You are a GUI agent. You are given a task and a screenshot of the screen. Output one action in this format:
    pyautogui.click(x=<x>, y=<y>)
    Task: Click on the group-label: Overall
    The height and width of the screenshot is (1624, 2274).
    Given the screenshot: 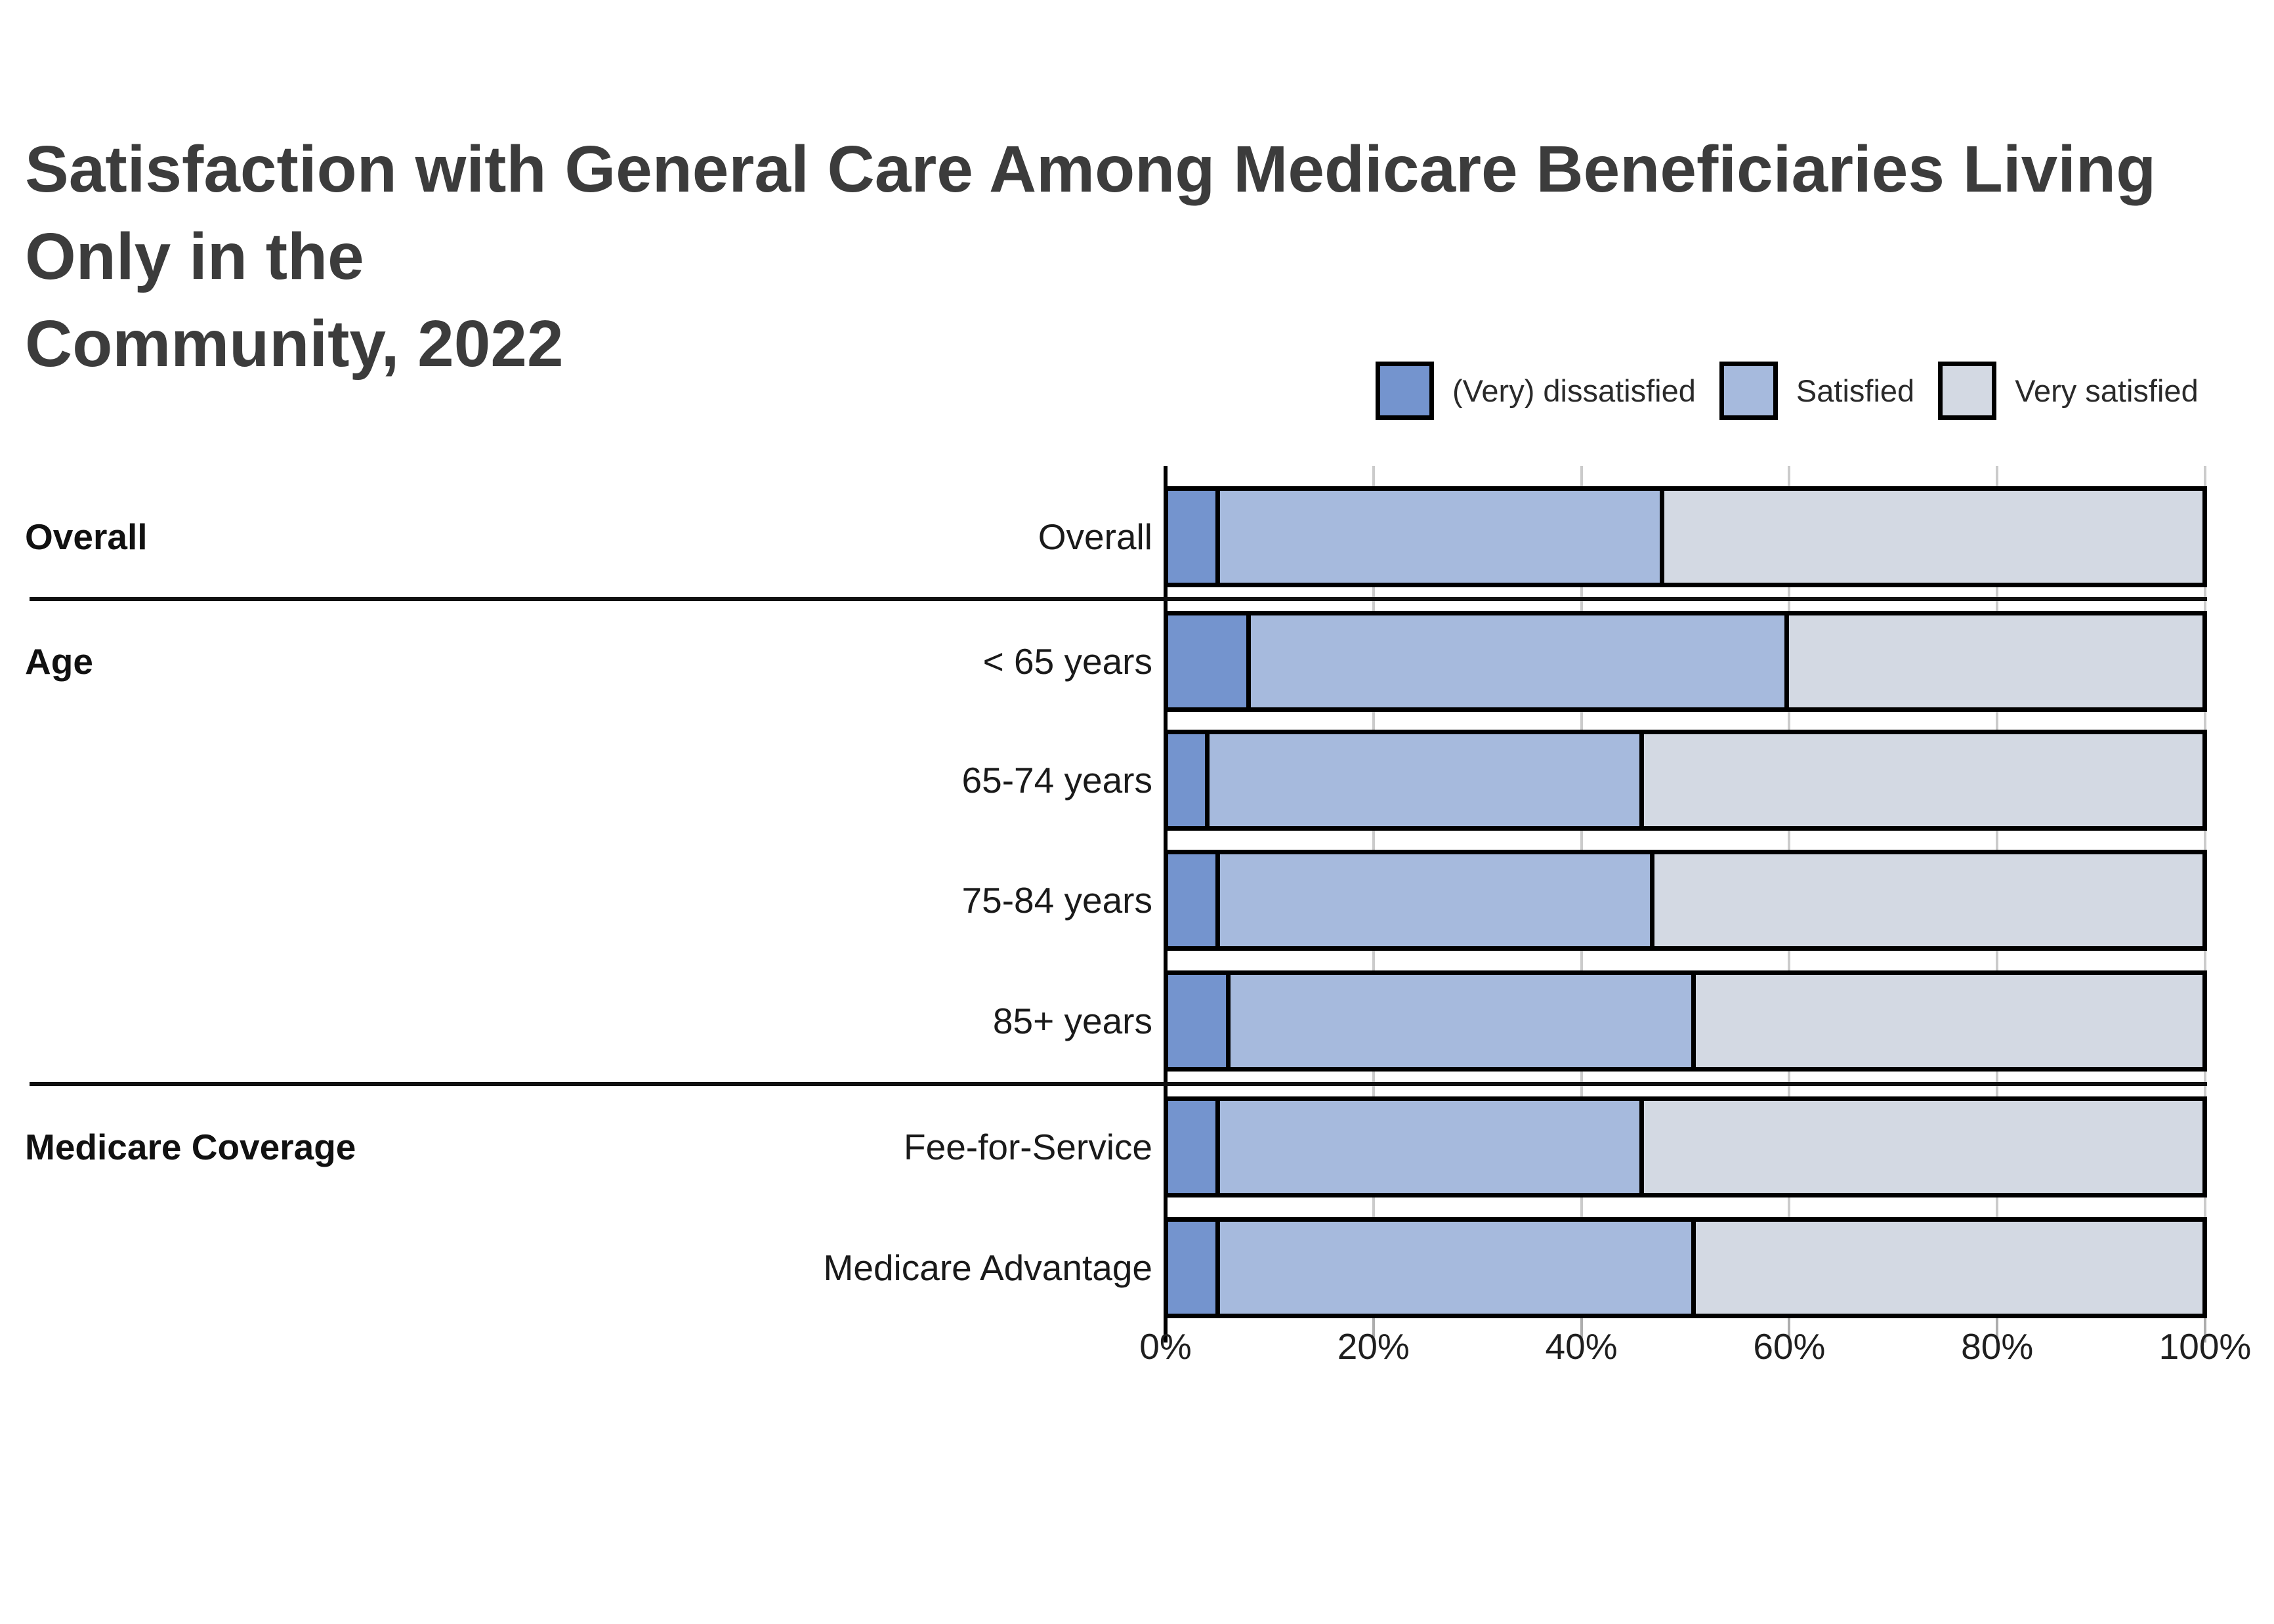 What is the action you would take?
    pyautogui.click(x=86, y=536)
    